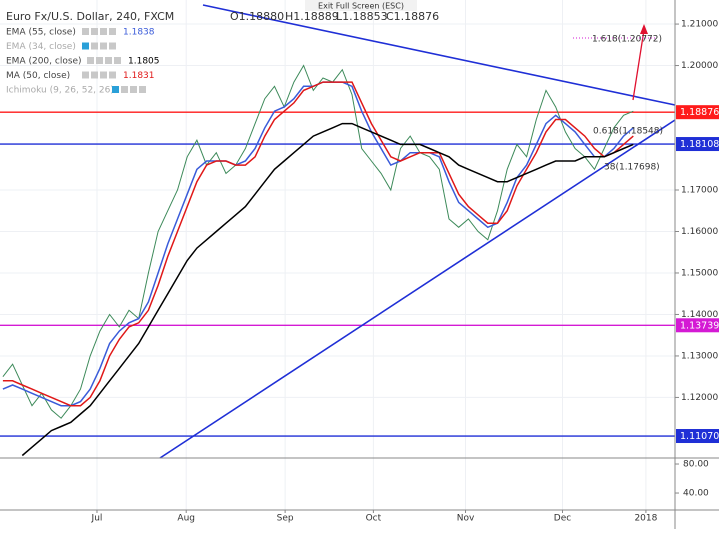 The height and width of the screenshot is (533, 719). What do you see at coordinates (562, 519) in the screenshot?
I see `x-tick-label: Dec` at bounding box center [562, 519].